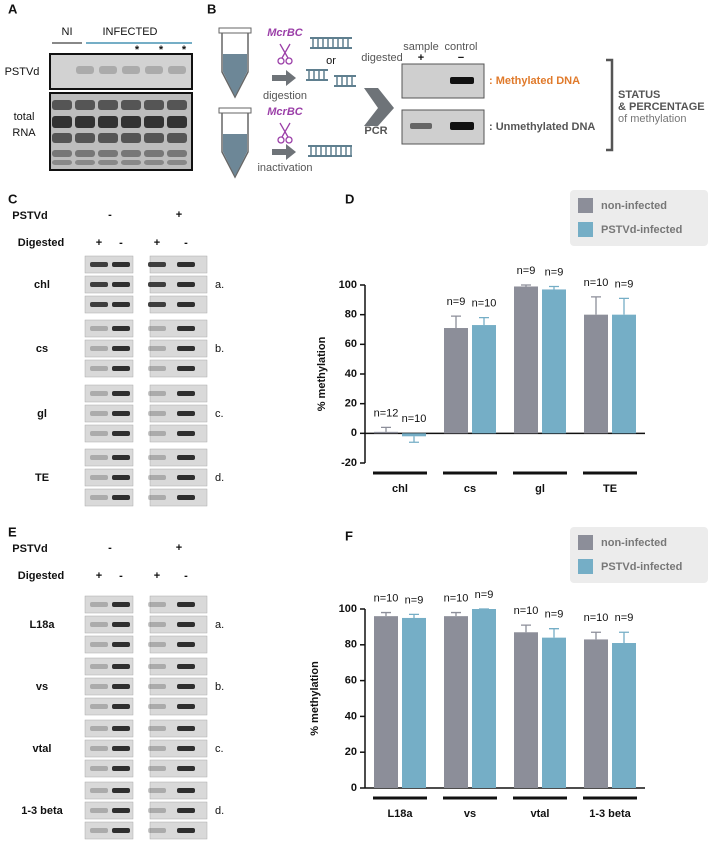 Image resolution: width=708 pixels, height=843 pixels. I want to click on x-tick-label: chl, so click(400, 489).